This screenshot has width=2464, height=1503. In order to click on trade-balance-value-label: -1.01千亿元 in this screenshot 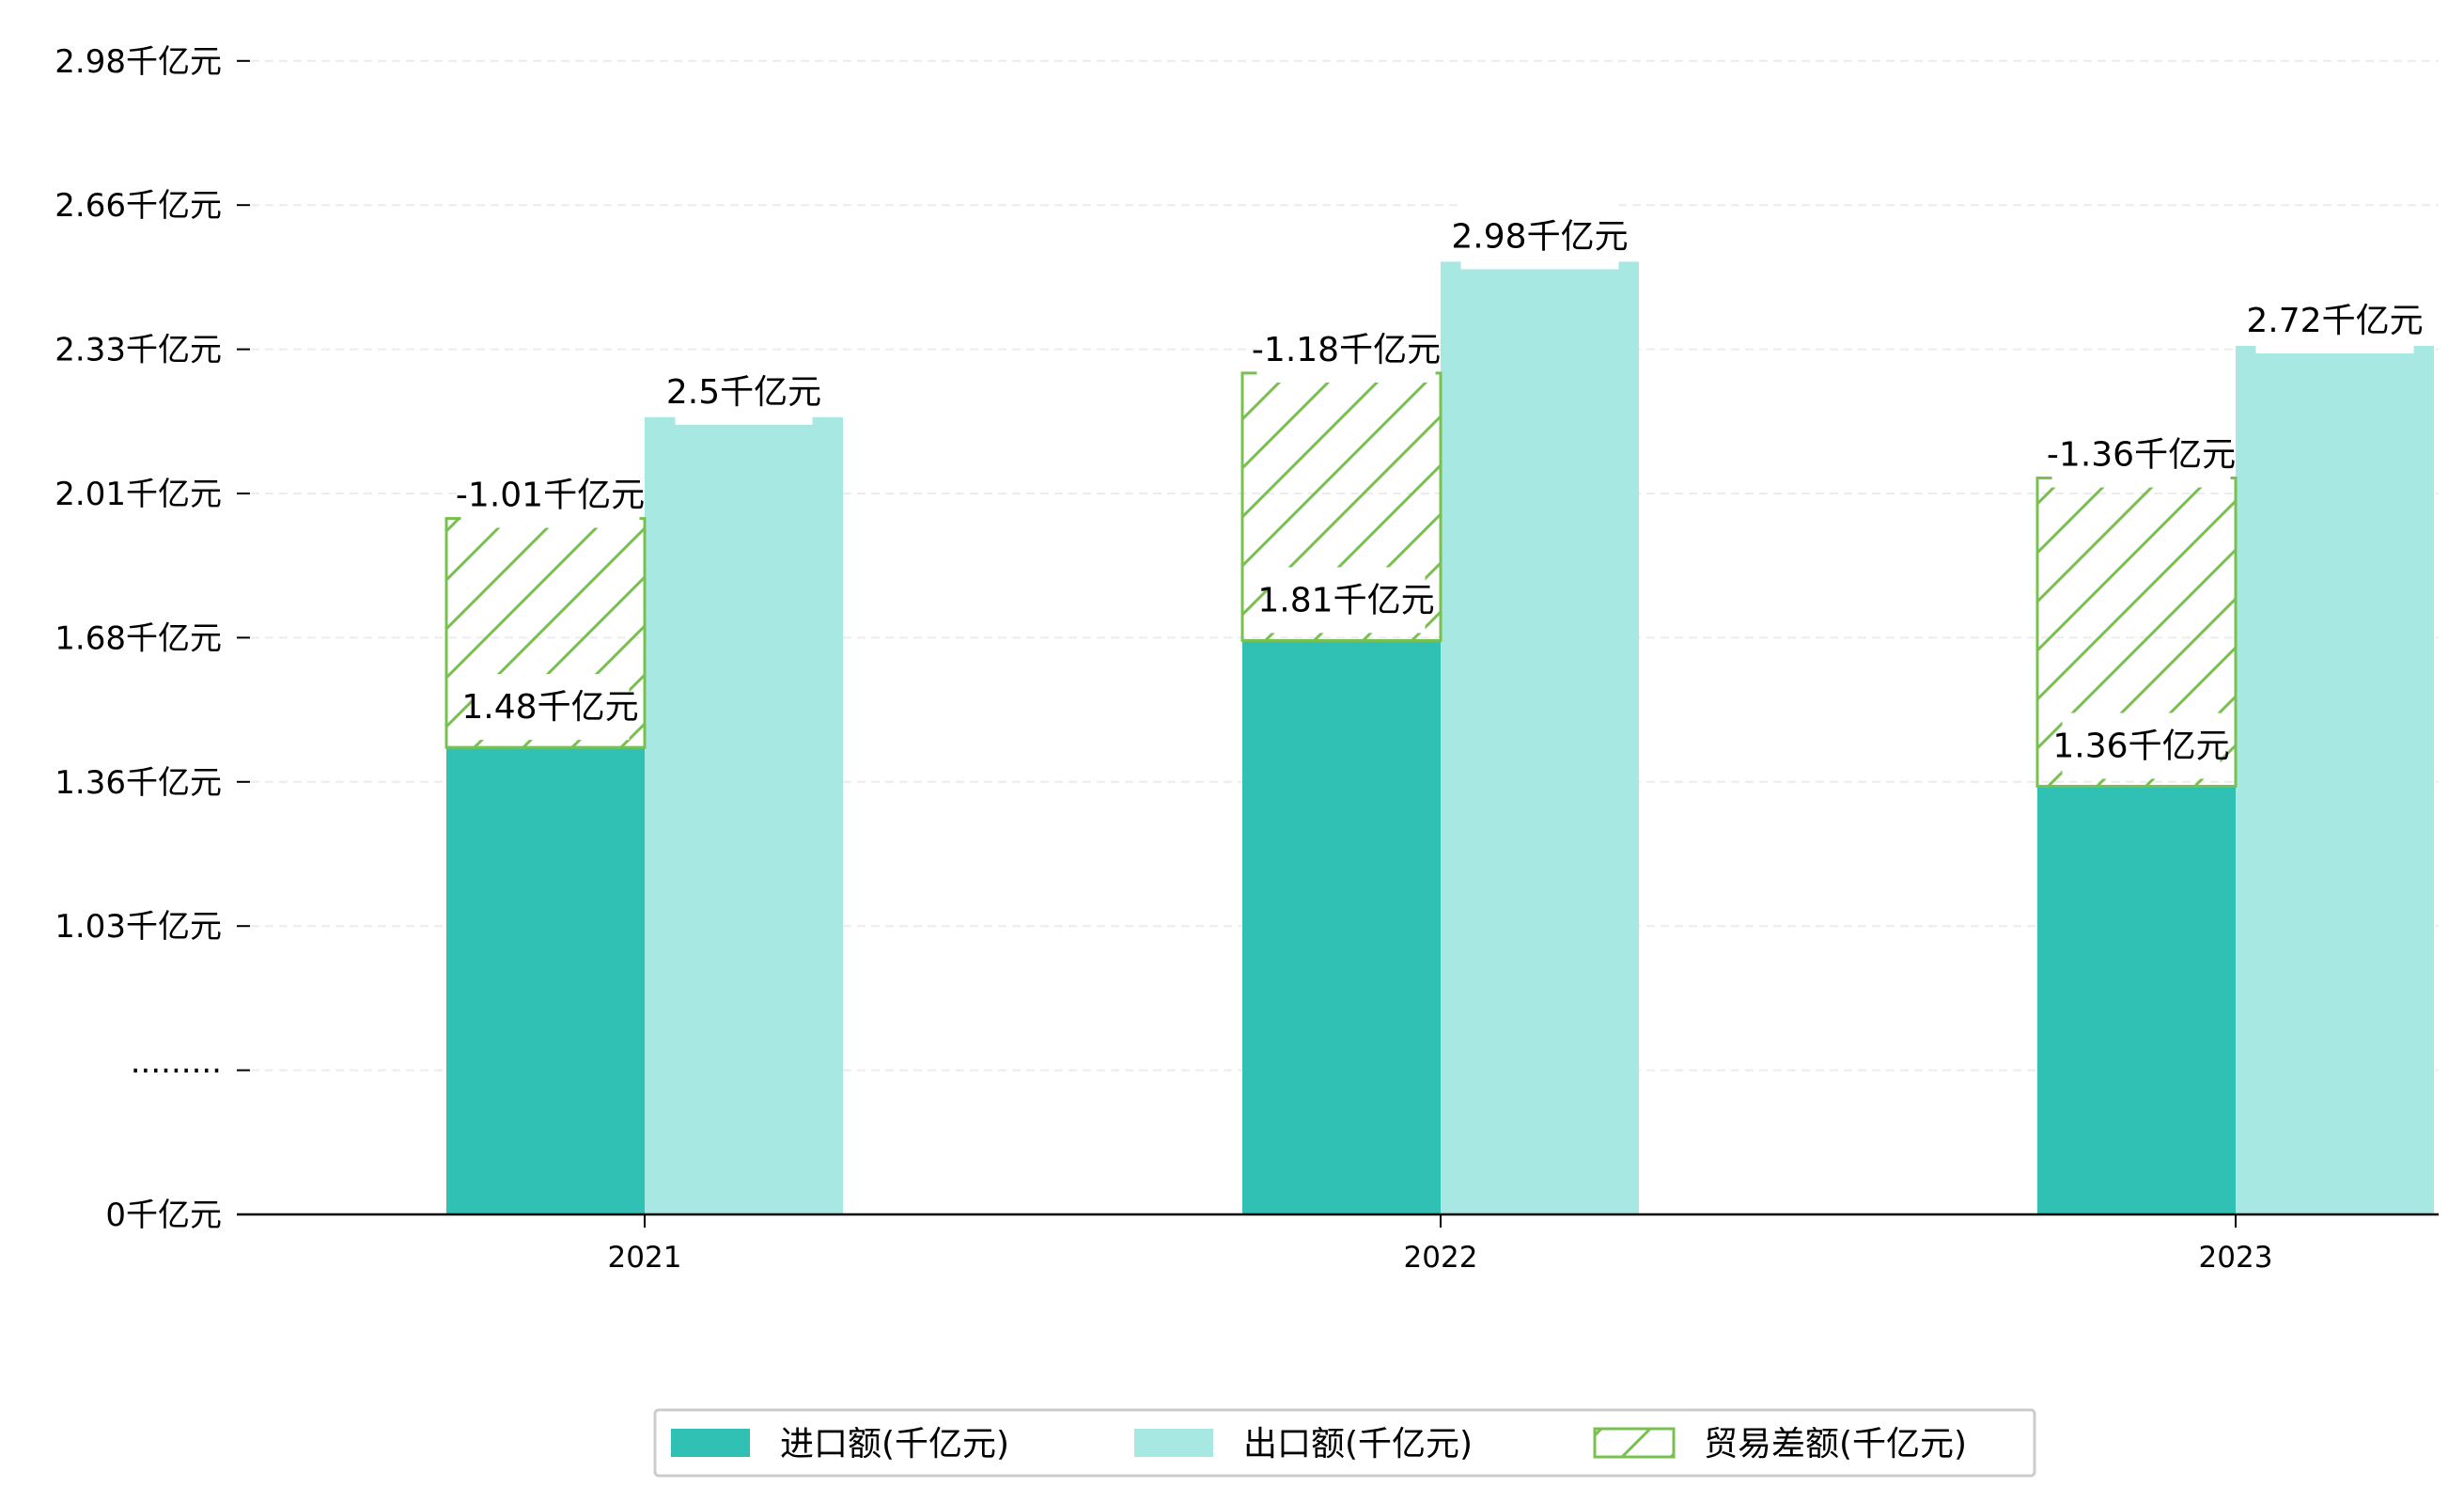, I will do `click(550, 496)`.